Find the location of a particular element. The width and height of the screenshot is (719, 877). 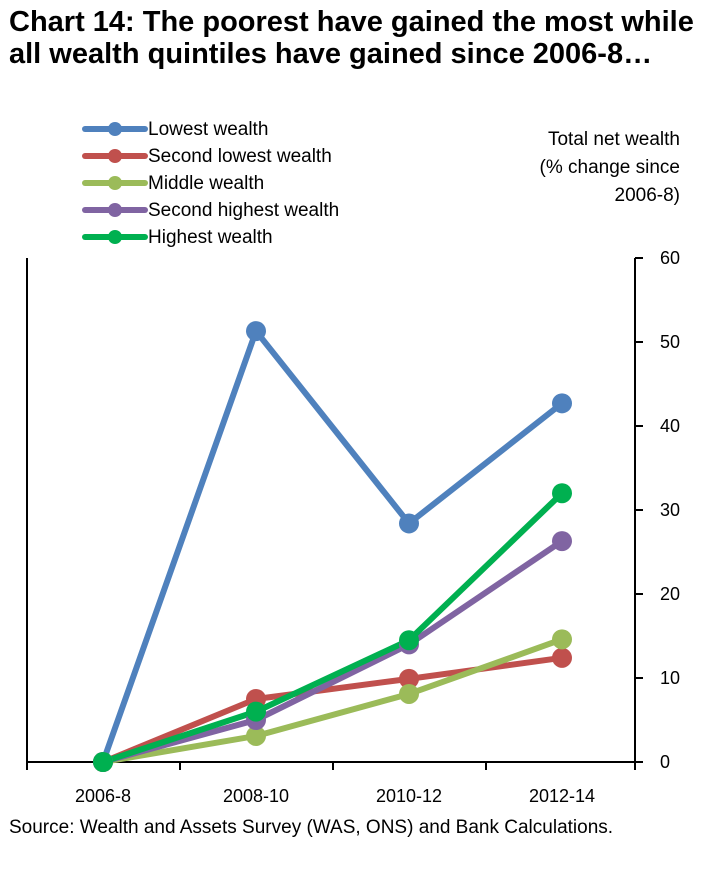

legend-item-second-lowest-wealth: Second lowest wealth is located at coordinates (247, 156).